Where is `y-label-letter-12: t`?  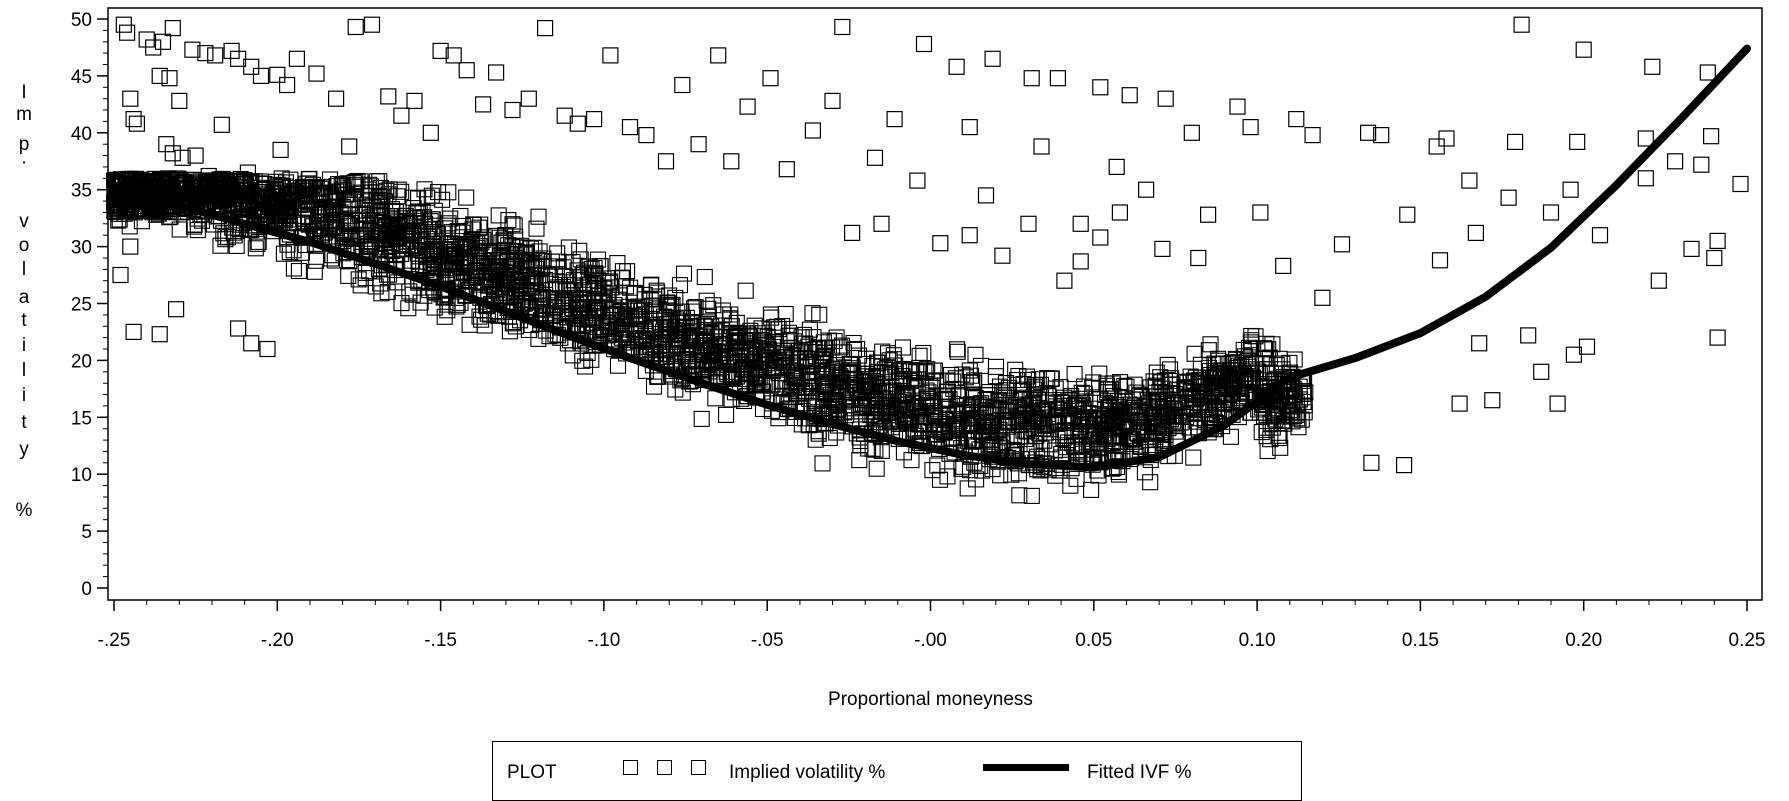 y-label-letter-12: t is located at coordinates (24, 422).